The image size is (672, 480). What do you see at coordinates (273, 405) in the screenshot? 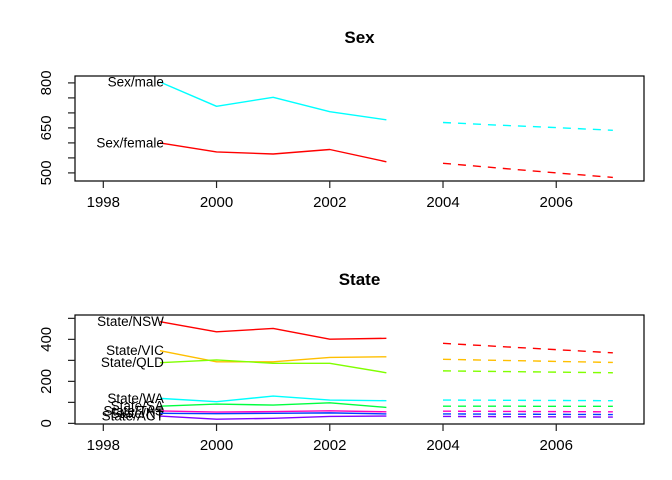
I see `series-history-line-state-sa` at bounding box center [273, 405].